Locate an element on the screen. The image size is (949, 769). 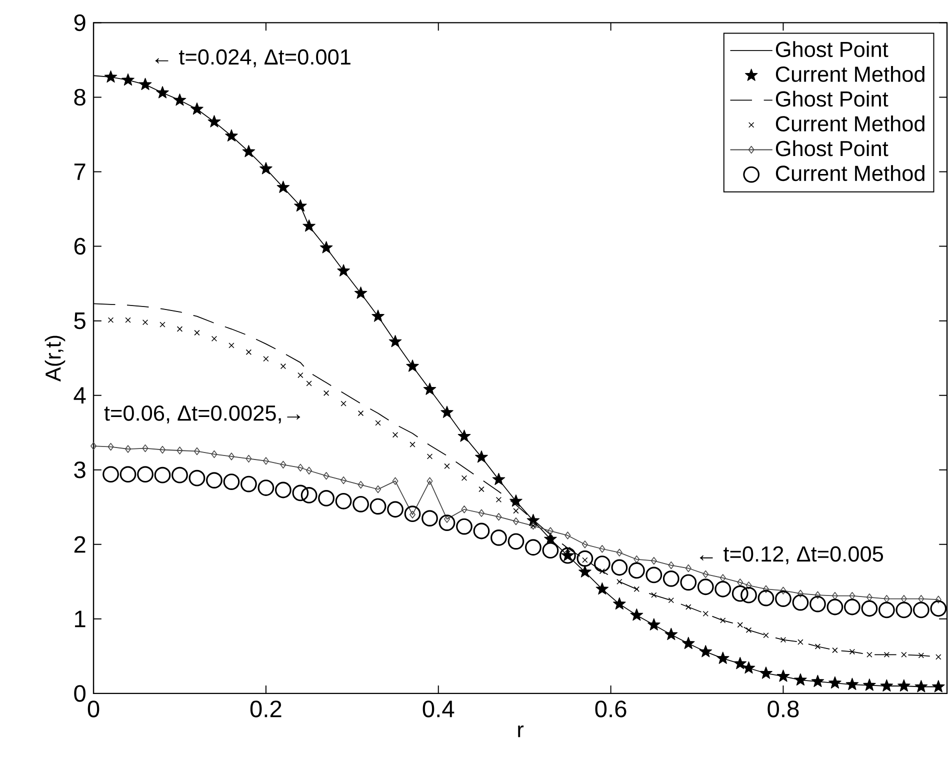
y-tick-label: 5 is located at coordinates (80, 321).